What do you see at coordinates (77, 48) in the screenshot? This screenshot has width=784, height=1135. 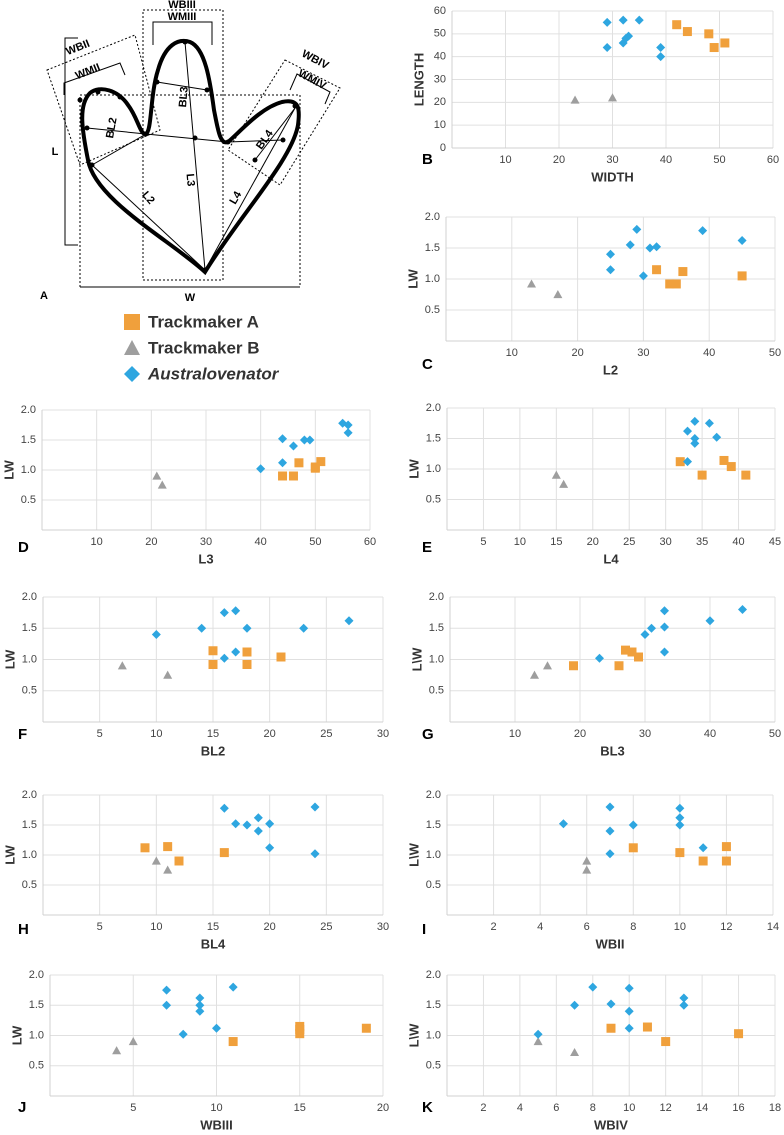 I see `label: WBII` at bounding box center [77, 48].